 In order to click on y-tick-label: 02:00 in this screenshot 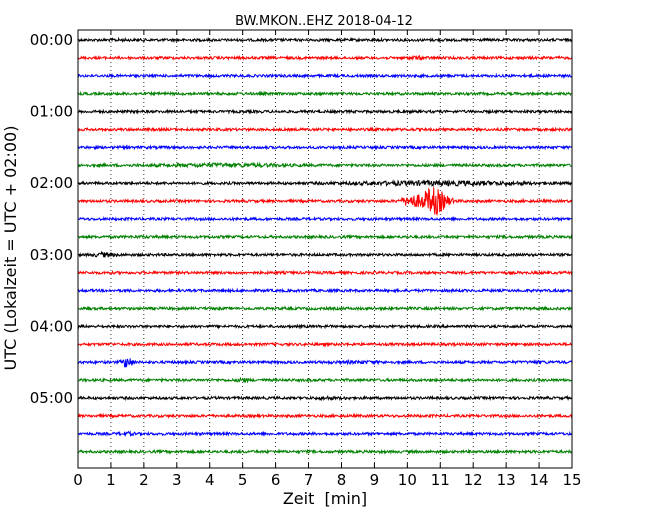, I will do `click(51, 183)`.